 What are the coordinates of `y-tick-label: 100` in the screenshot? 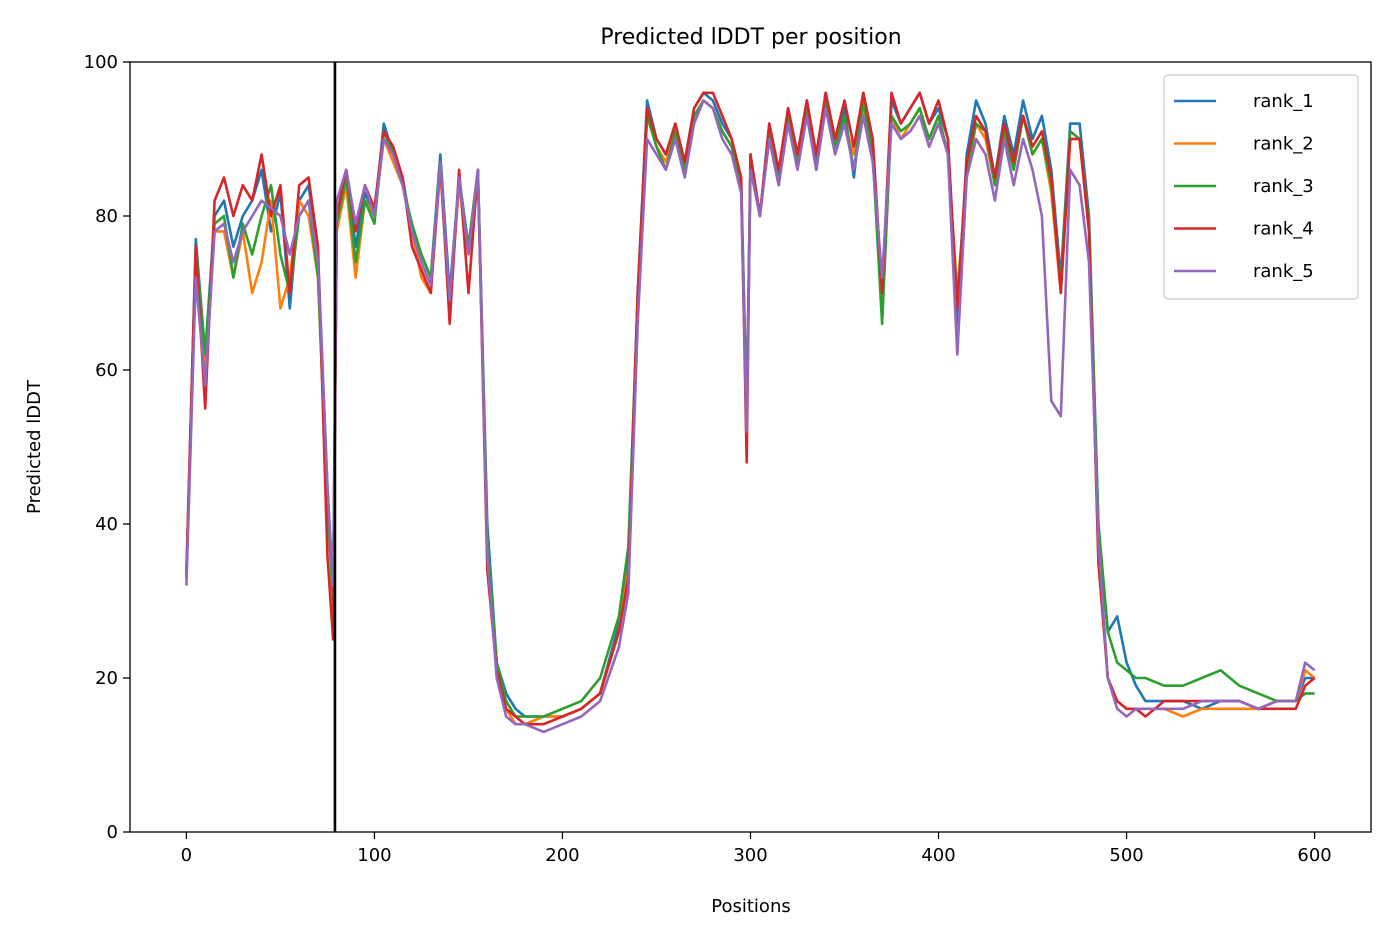 It's located at (101, 62).